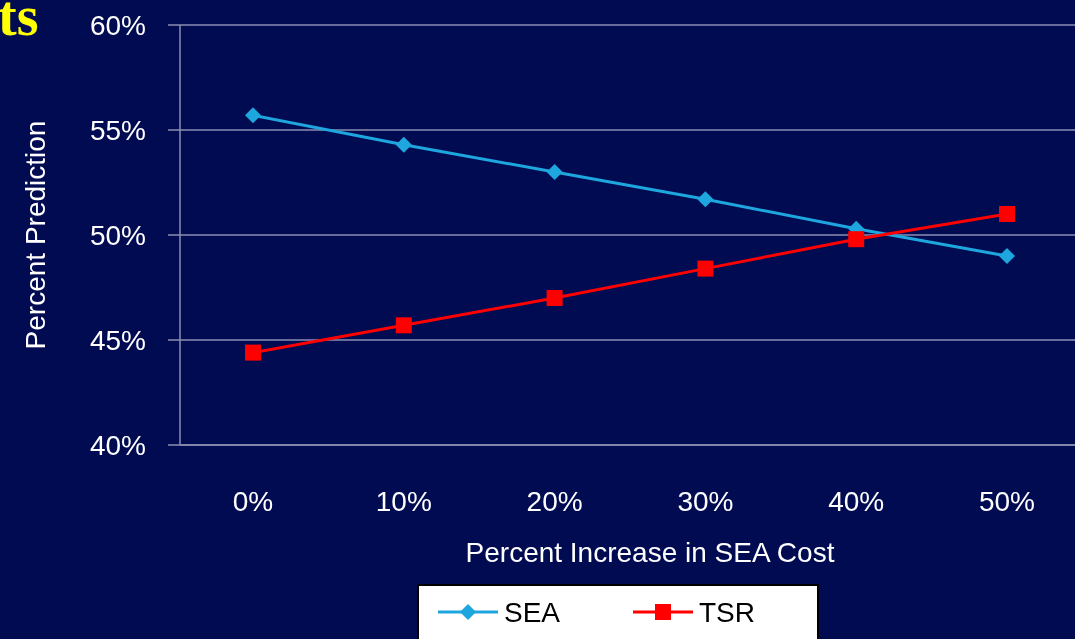  Describe the element at coordinates (117, 445) in the screenshot. I see `y-tick-label: 40%` at that location.